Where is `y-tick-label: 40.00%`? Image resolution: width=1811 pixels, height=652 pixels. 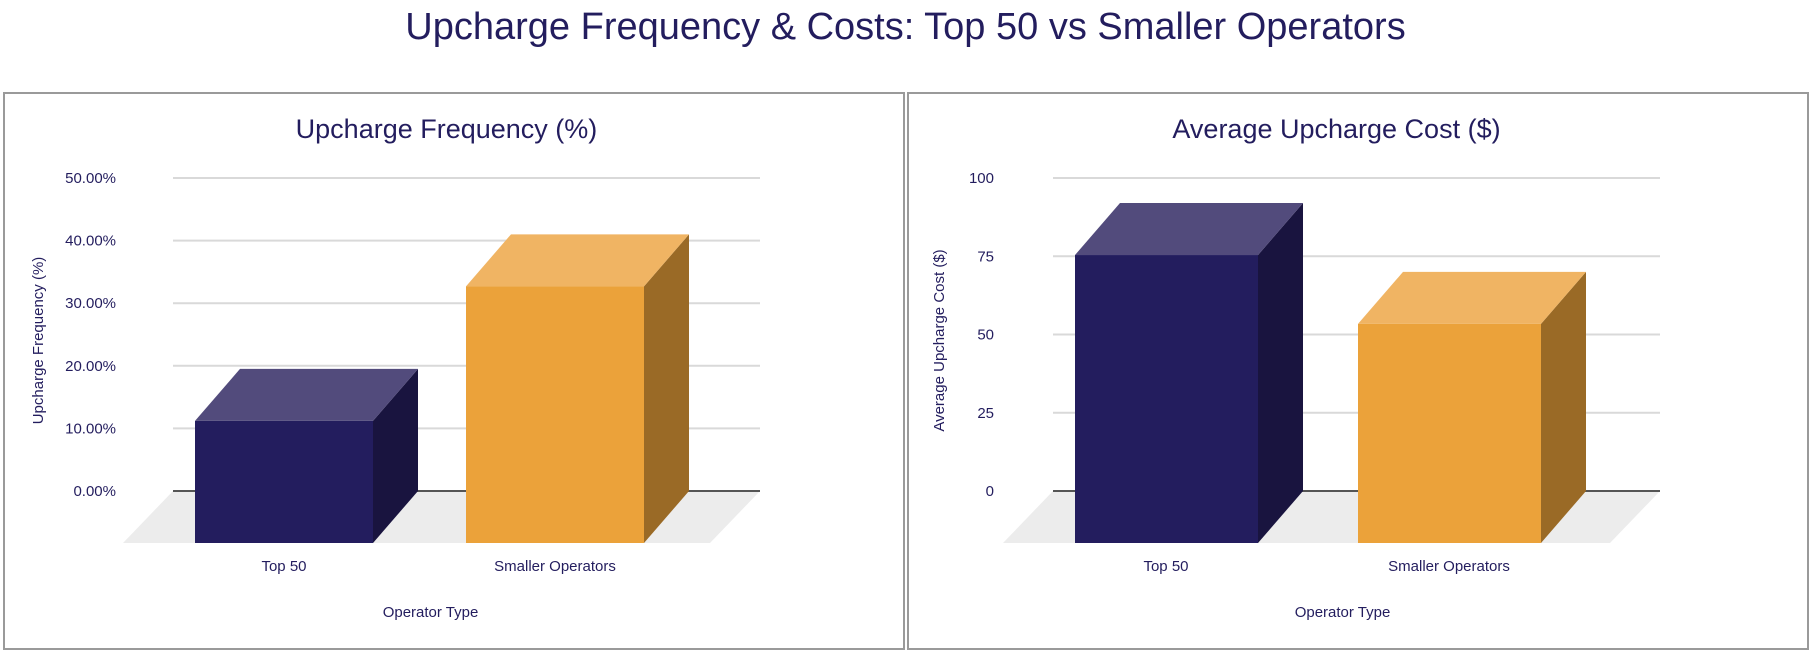
y-tick-label: 40.00% is located at coordinates (90, 241).